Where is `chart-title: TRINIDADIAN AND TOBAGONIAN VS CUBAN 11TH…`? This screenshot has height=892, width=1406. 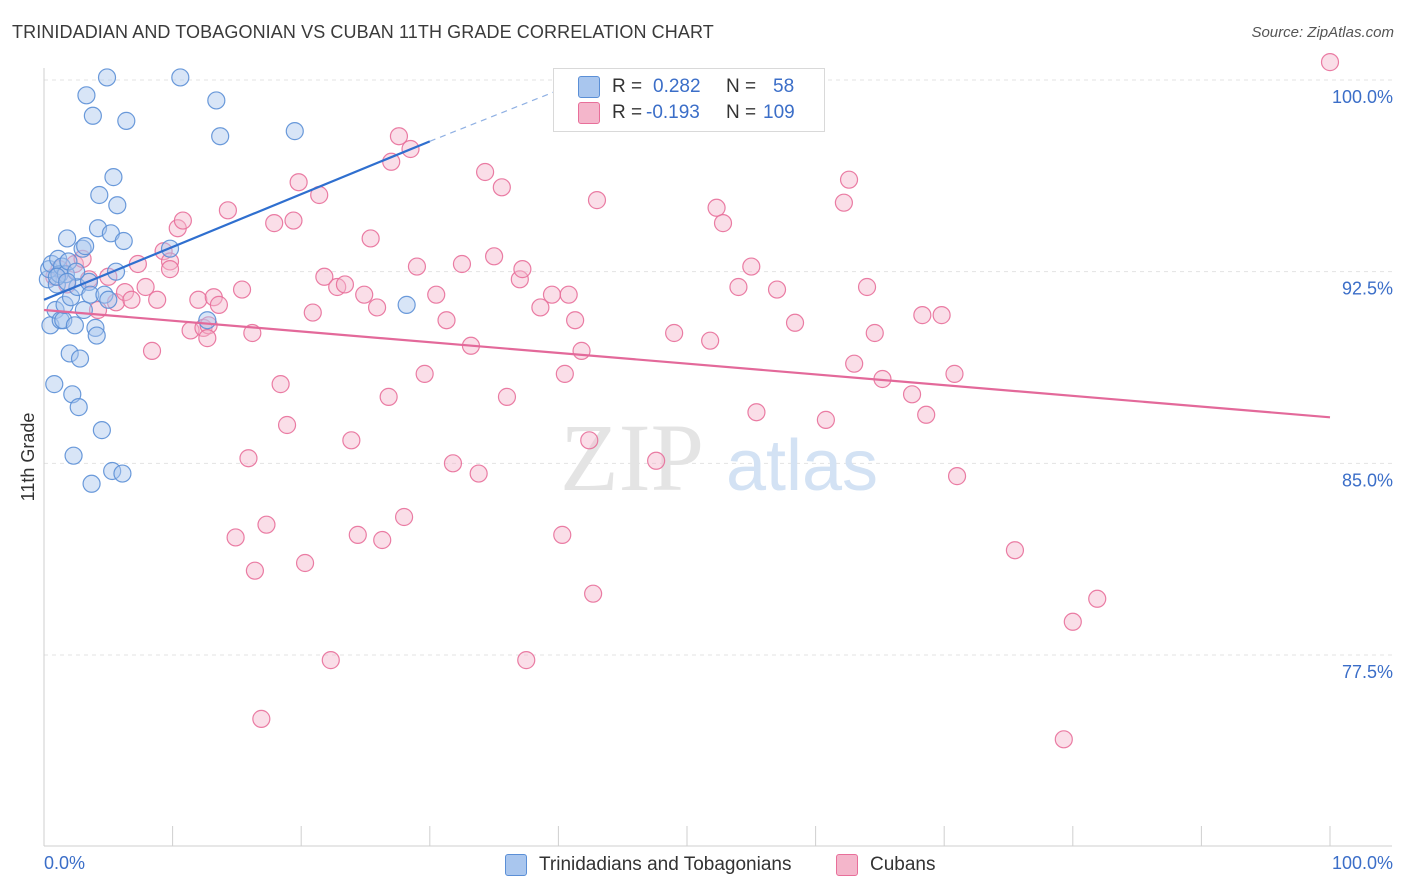 chart-title: TRINIDADIAN AND TOBAGONIAN VS CUBAN 11TH… is located at coordinates (363, 32).